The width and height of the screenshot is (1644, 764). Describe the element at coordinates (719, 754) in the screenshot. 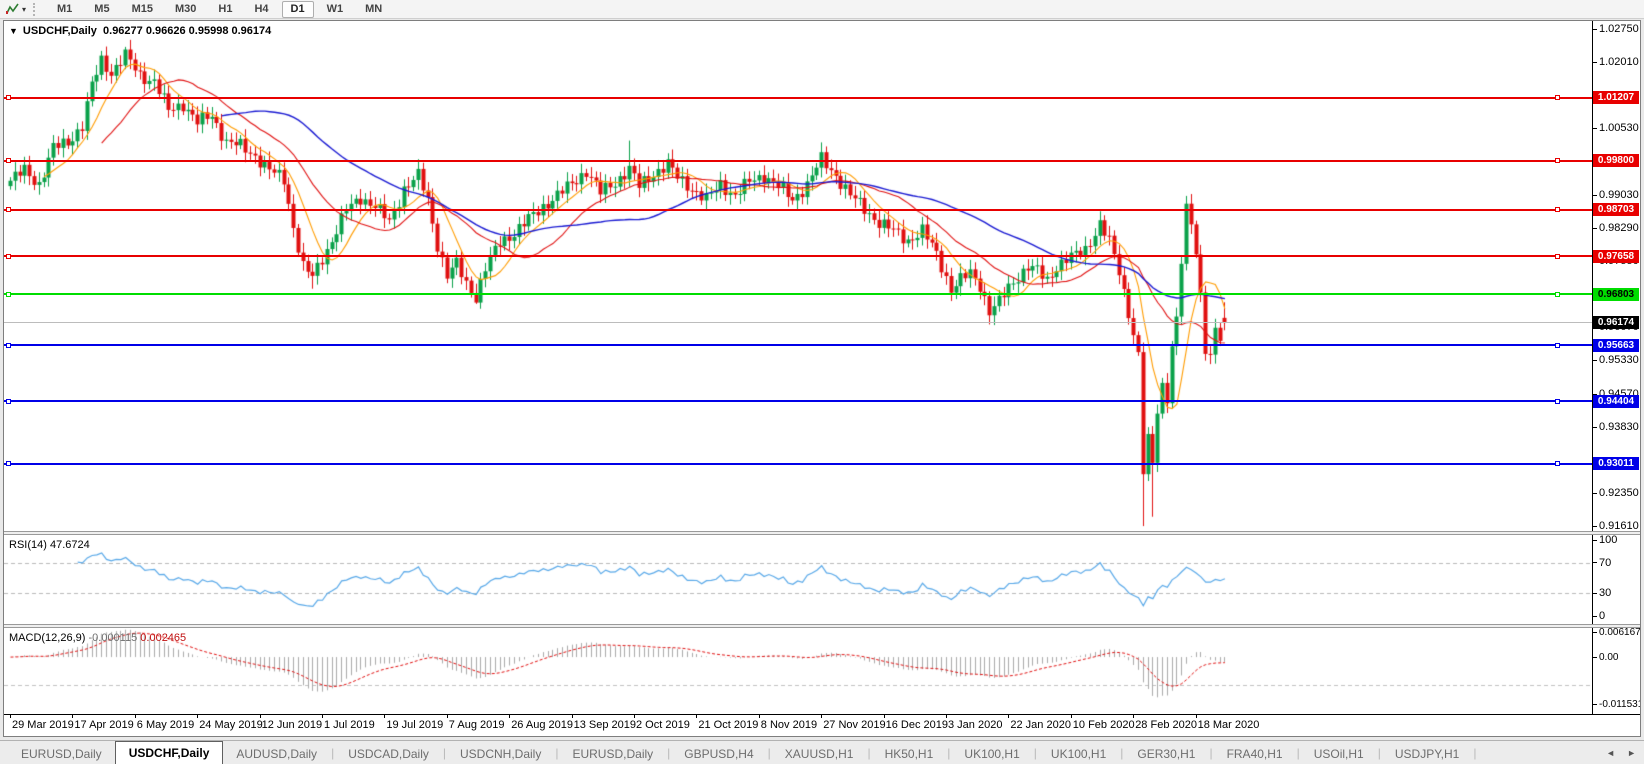

I see `chart-tab-gbpusd-h4: GBPUSD,H4` at that location.